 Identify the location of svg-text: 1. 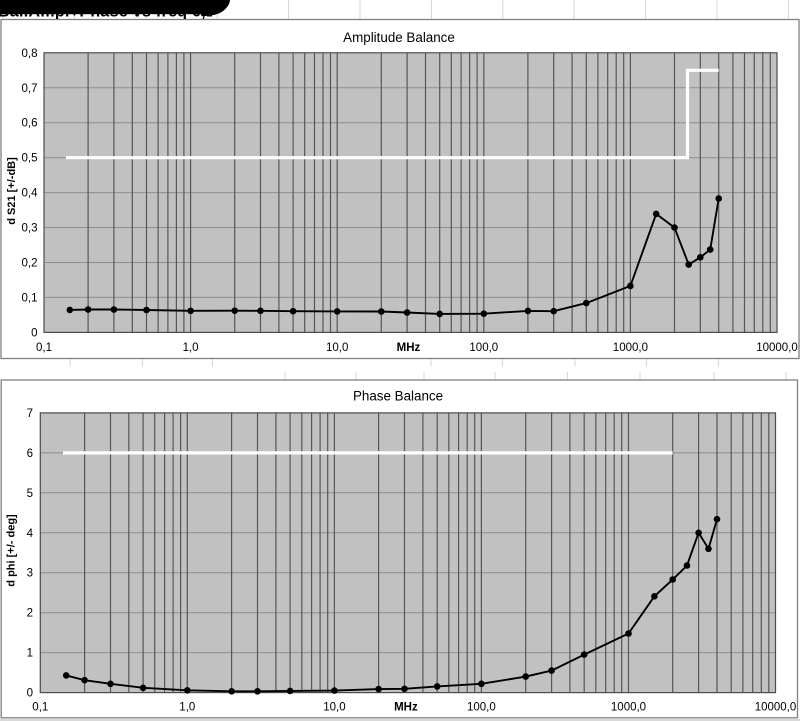
(30, 654).